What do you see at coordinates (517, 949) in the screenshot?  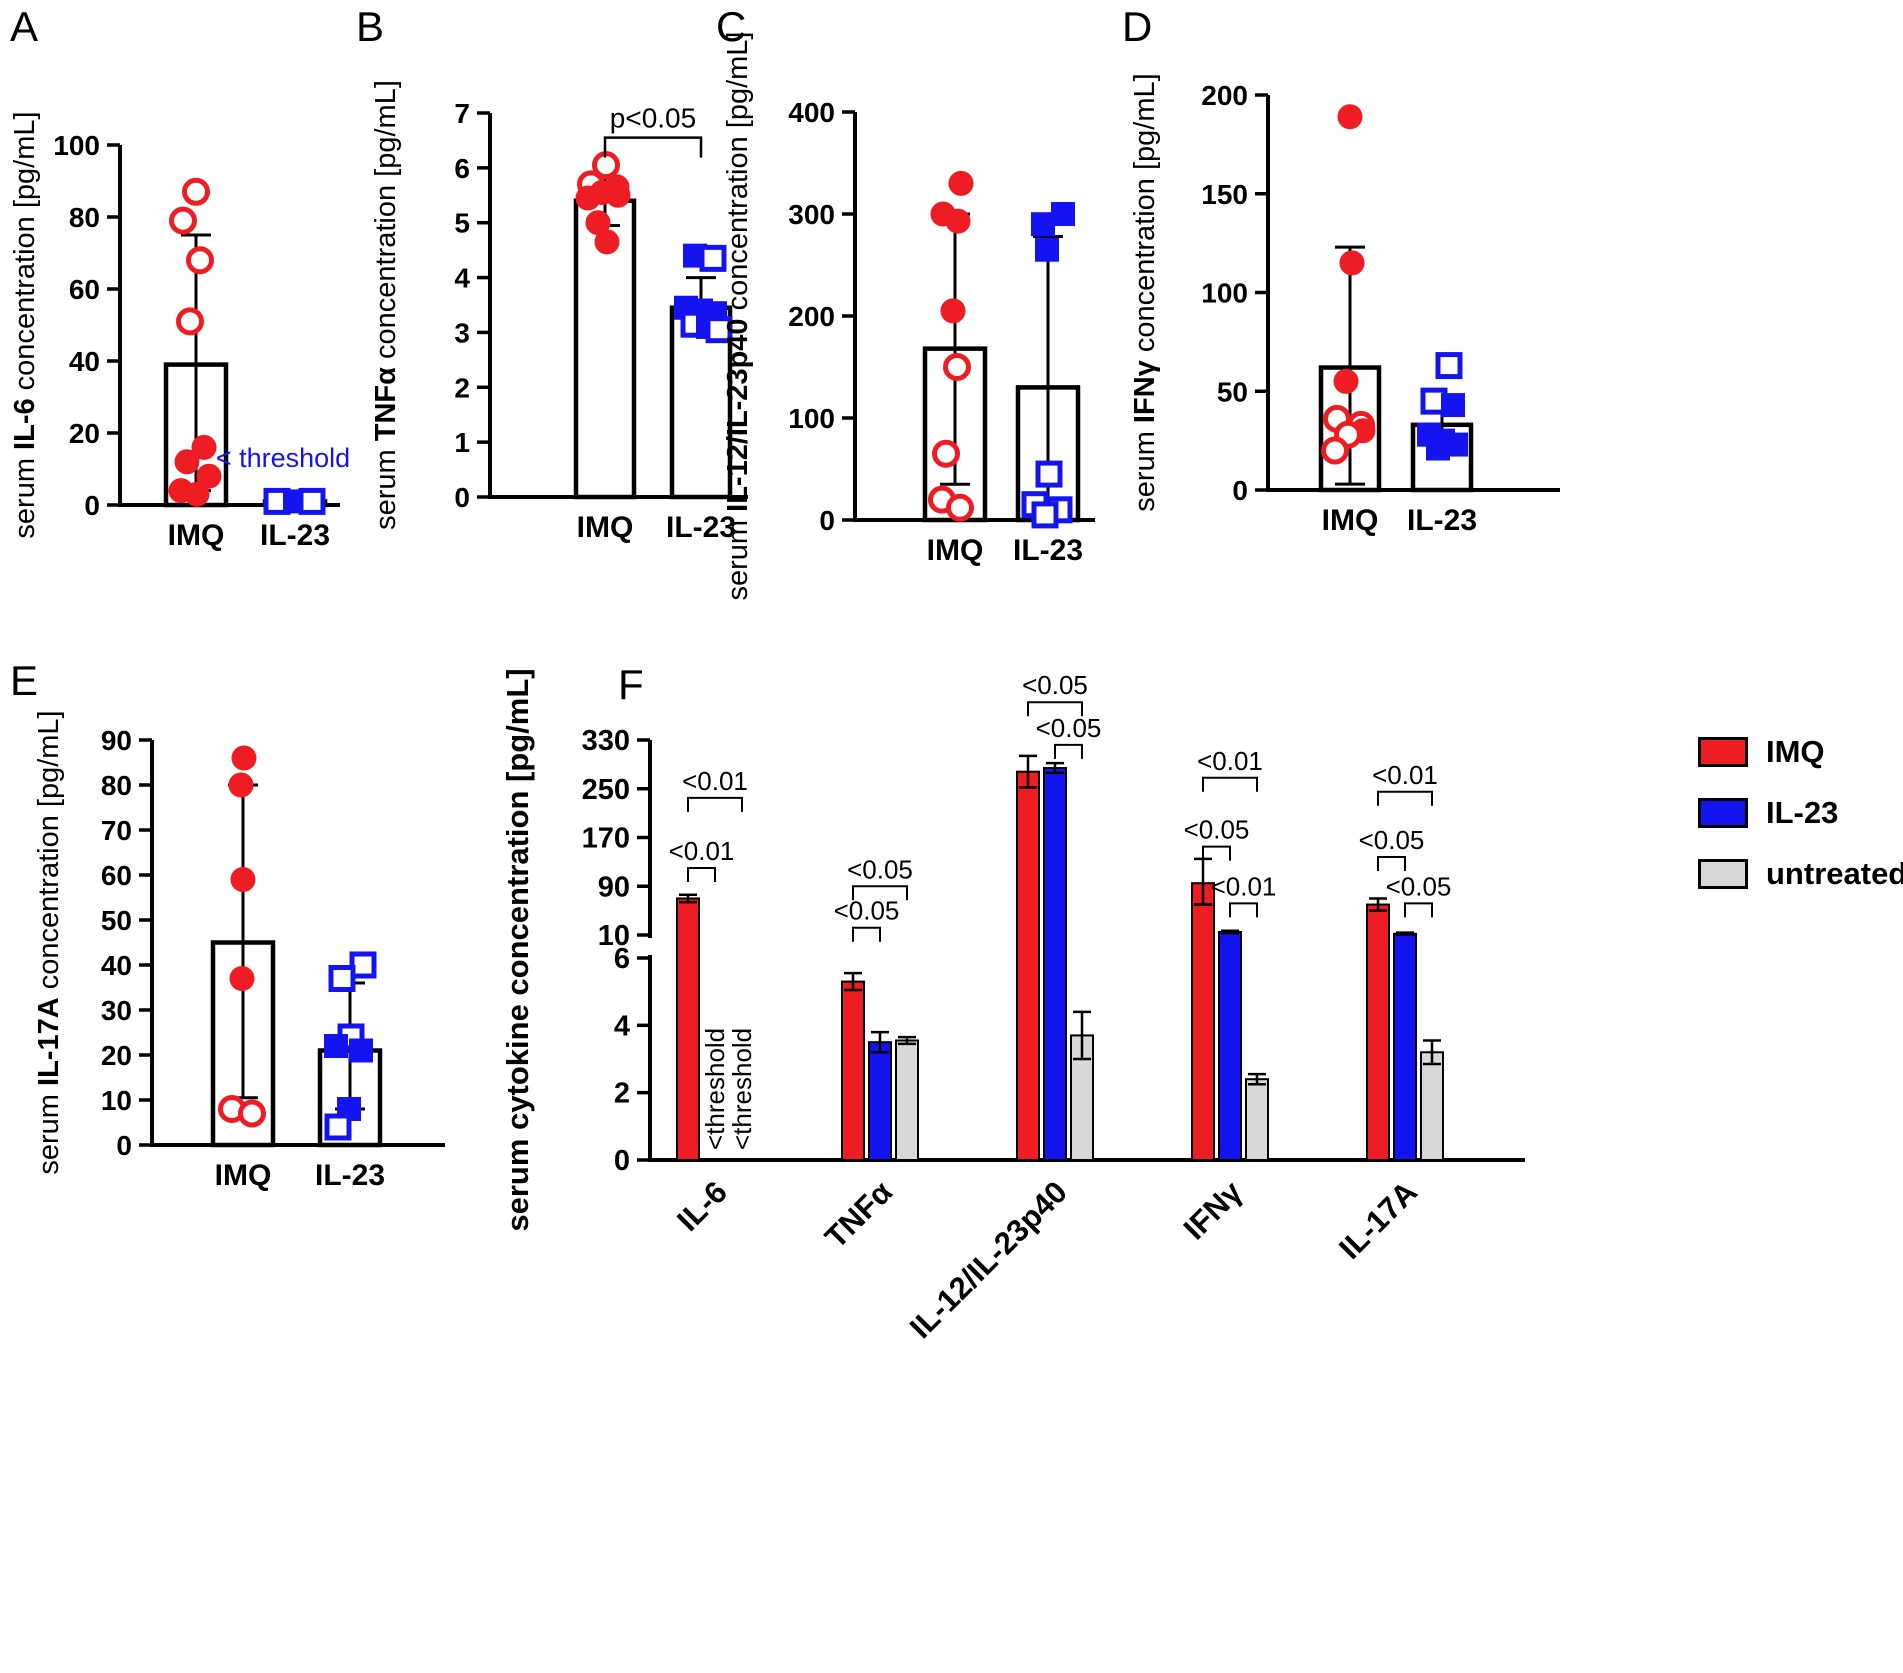 I see `y-axis-title: serum cytokine concentration [pg/mL]` at bounding box center [517, 949].